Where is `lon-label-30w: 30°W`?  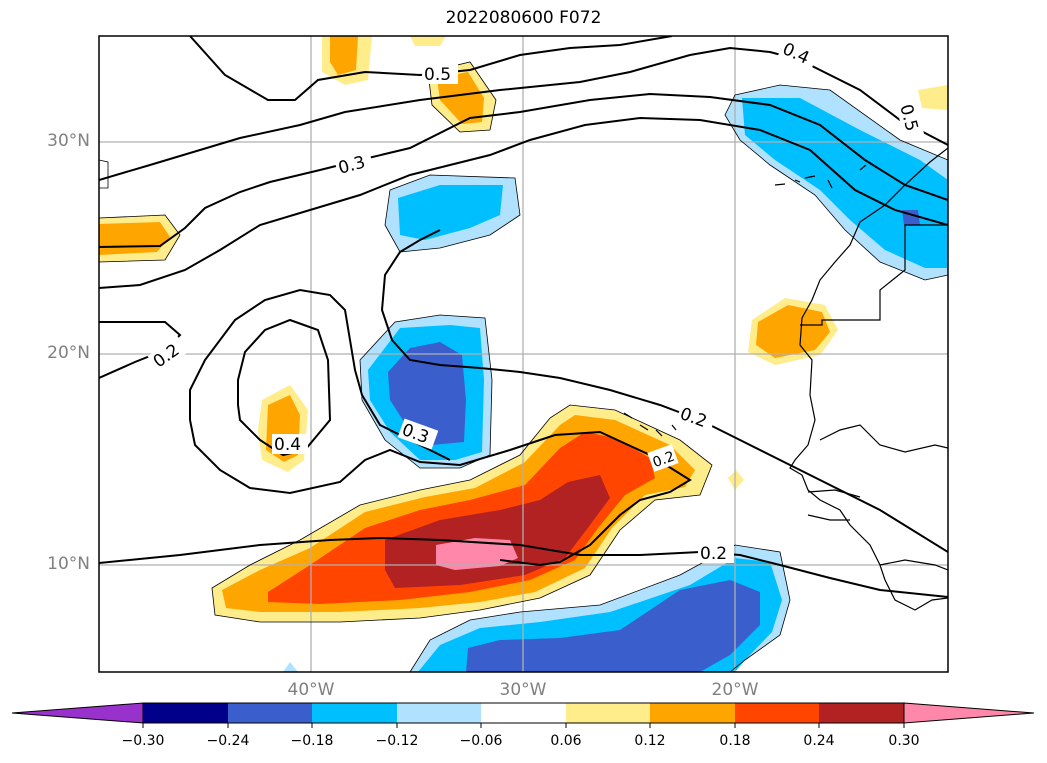 lon-label-30w: 30°W is located at coordinates (523, 690).